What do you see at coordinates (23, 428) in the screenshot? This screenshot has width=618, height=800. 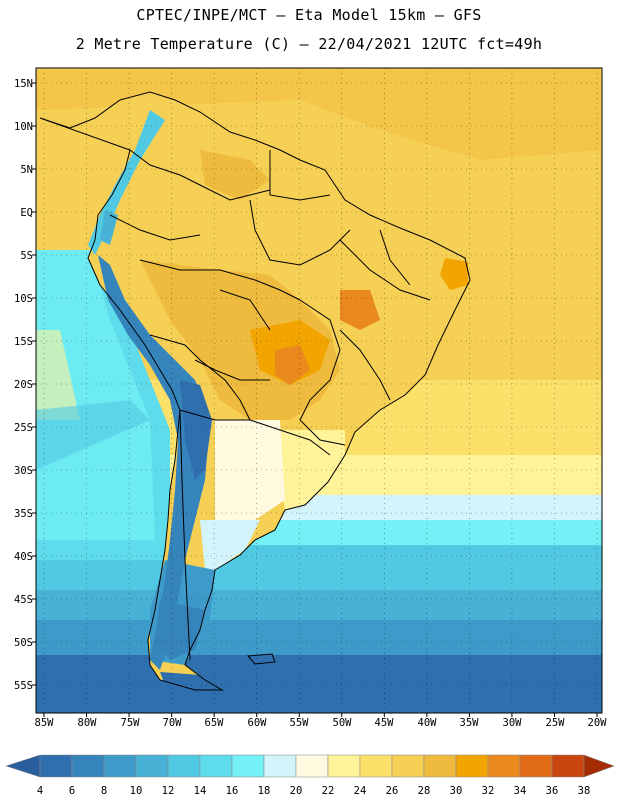 I see `lat-label: 25S` at bounding box center [23, 428].